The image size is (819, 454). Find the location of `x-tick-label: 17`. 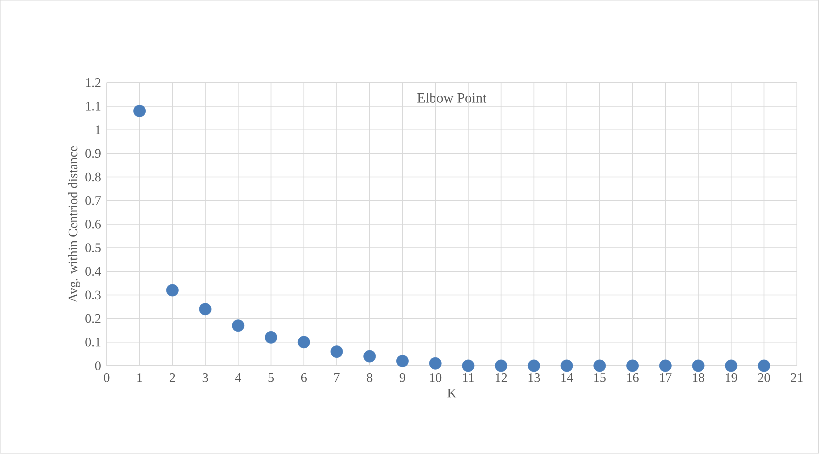

x-tick-label: 17 is located at coordinates (666, 378).